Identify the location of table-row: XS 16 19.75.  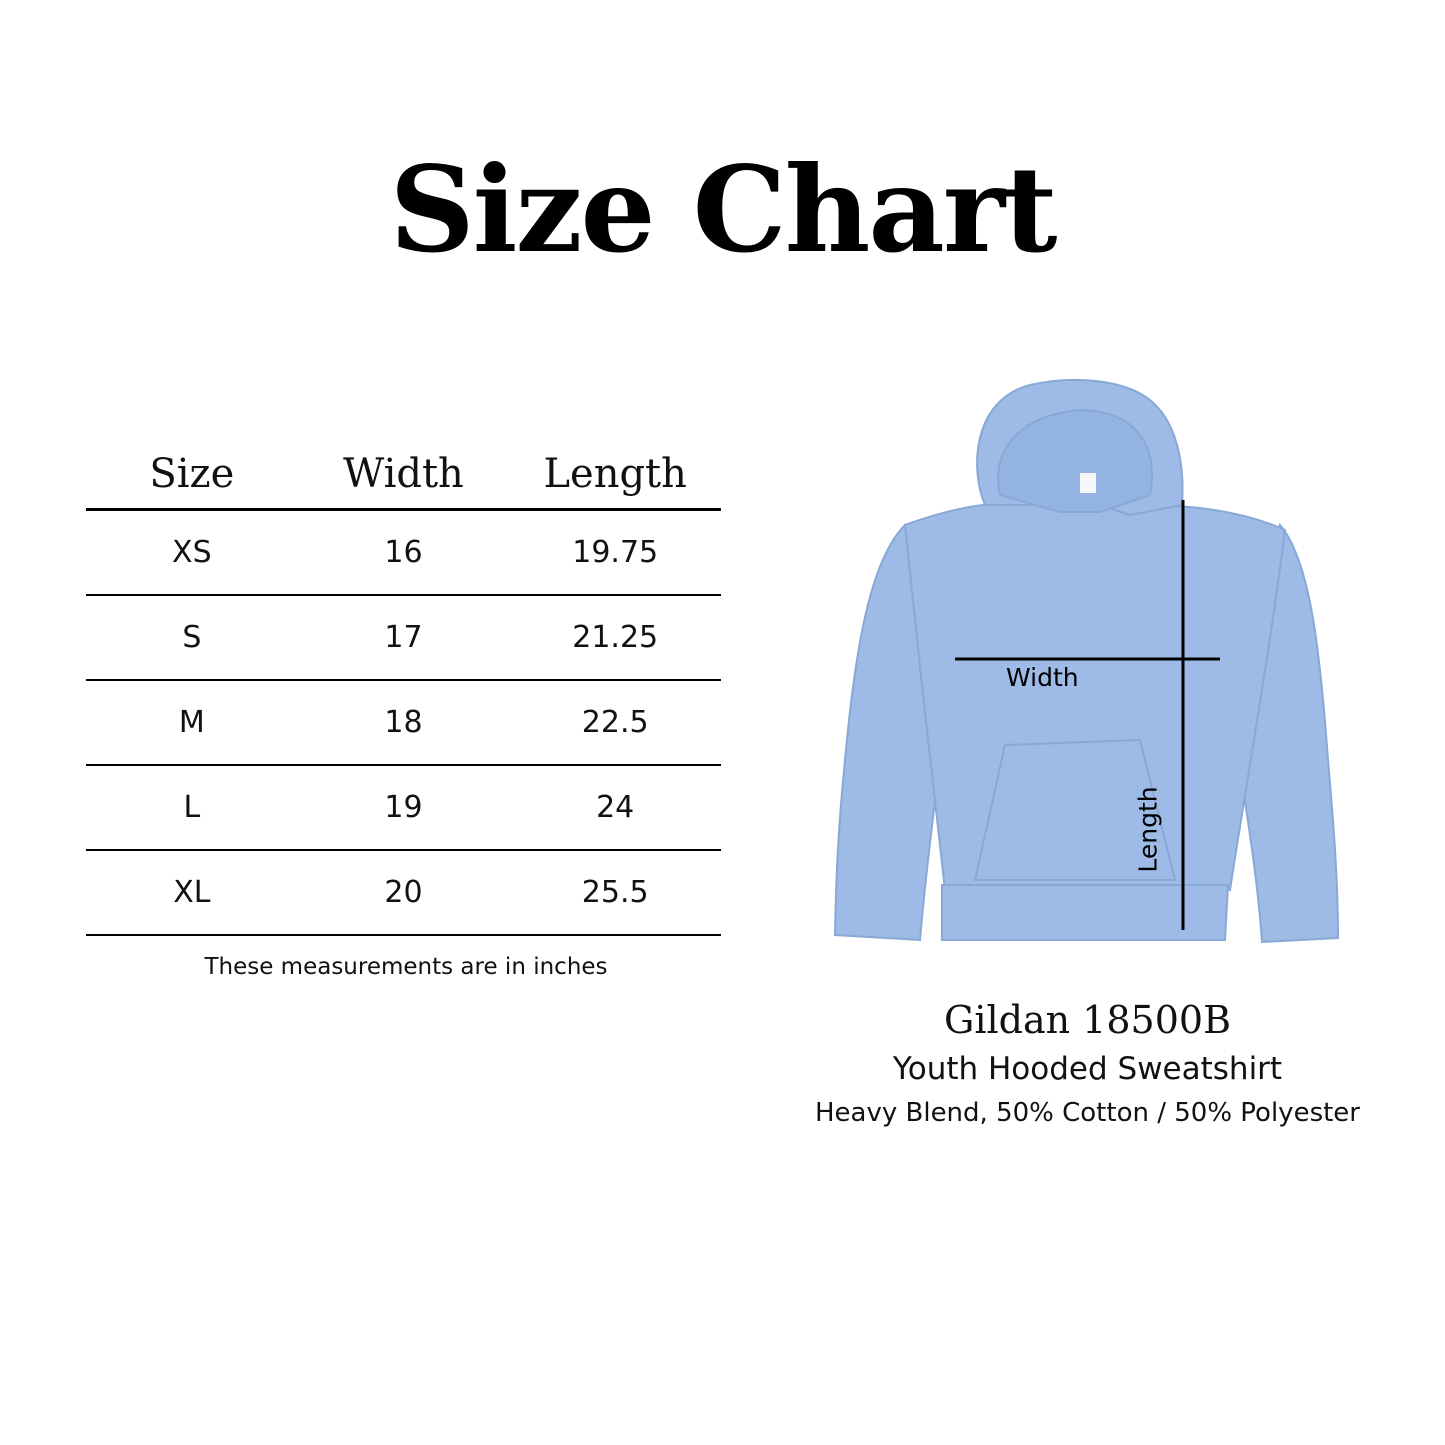
(403, 553).